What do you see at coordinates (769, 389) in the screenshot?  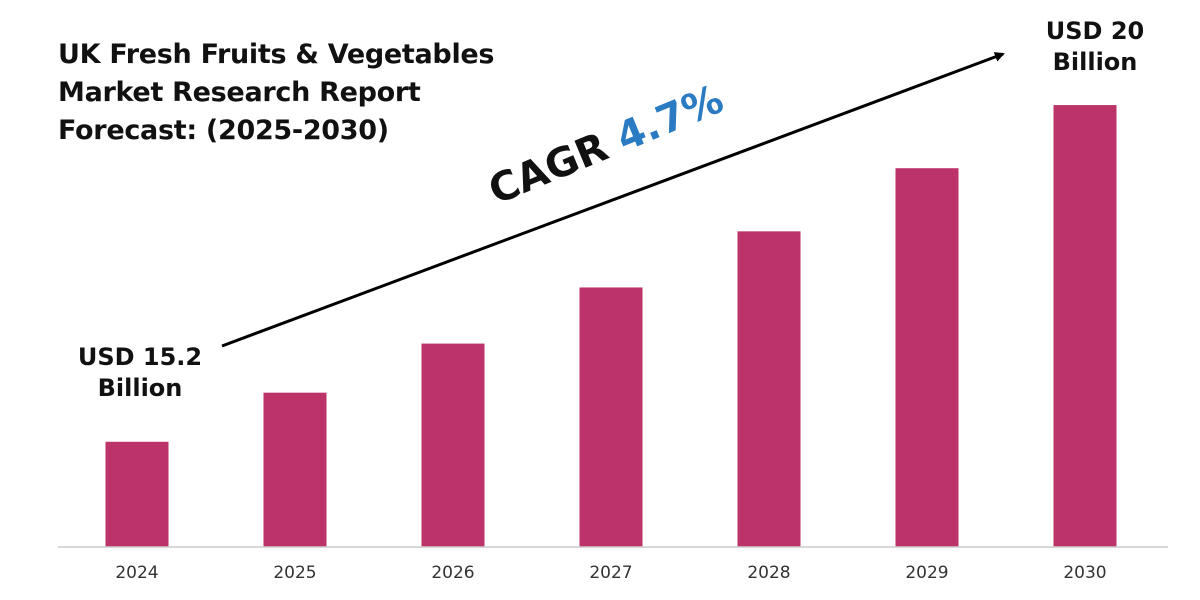 I see `bar-2028` at bounding box center [769, 389].